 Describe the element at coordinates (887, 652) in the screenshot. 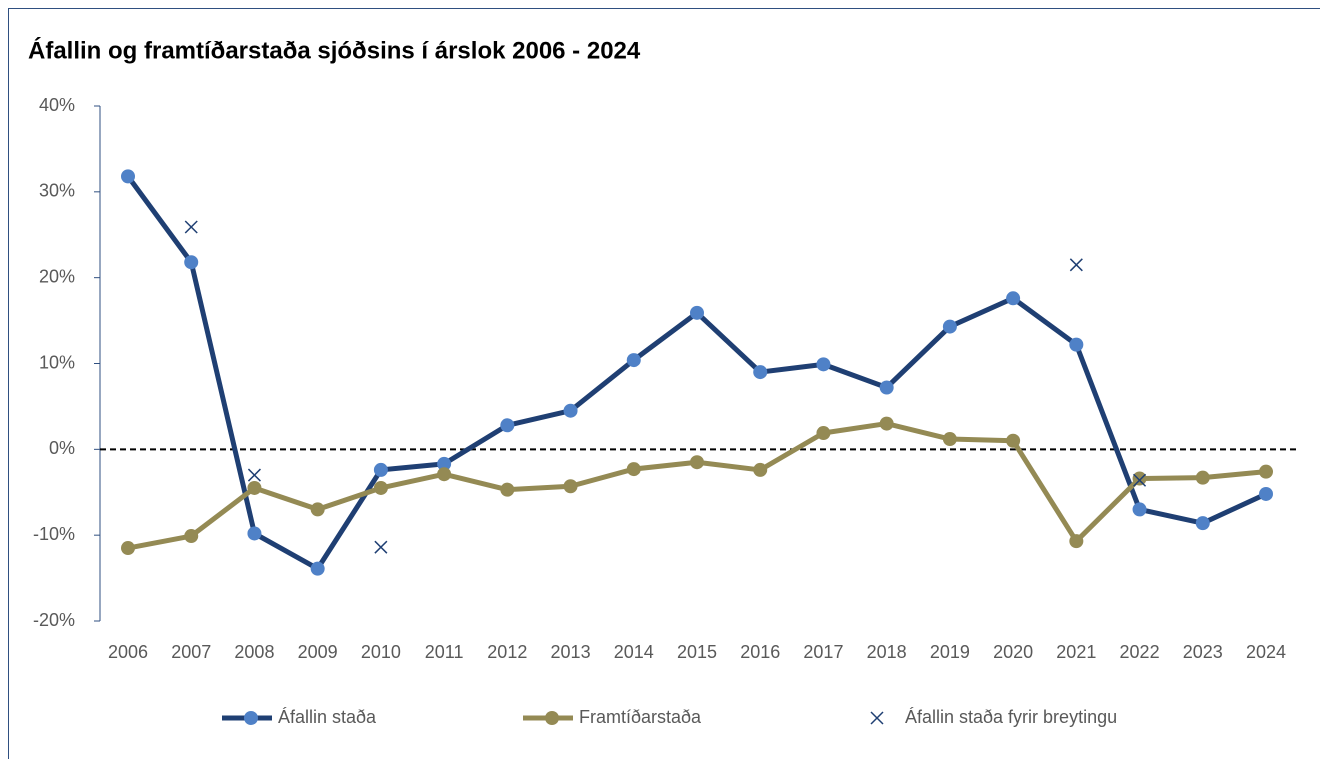

I see `x-tick-label: 2018` at that location.